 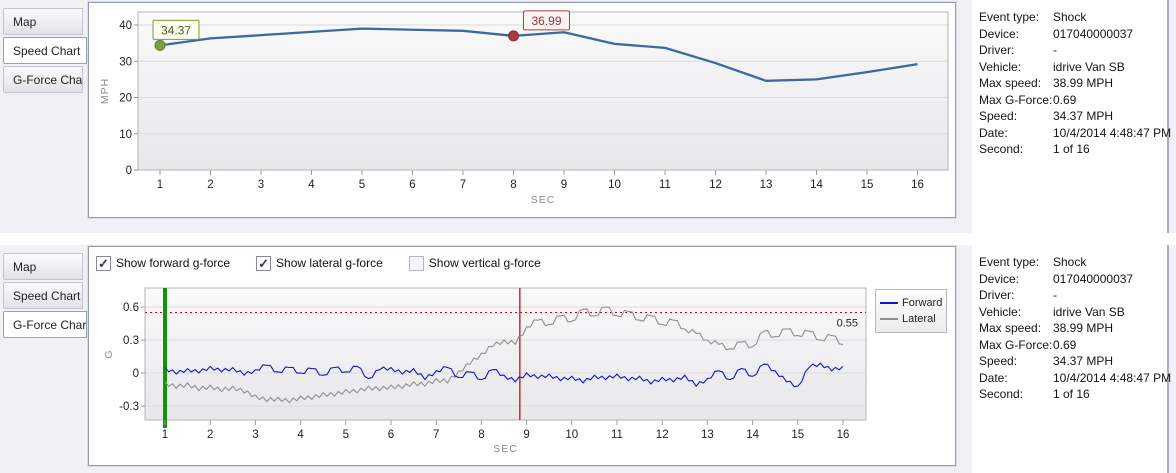 What do you see at coordinates (416, 263) in the screenshot?
I see `checkbox-icon` at bounding box center [416, 263].